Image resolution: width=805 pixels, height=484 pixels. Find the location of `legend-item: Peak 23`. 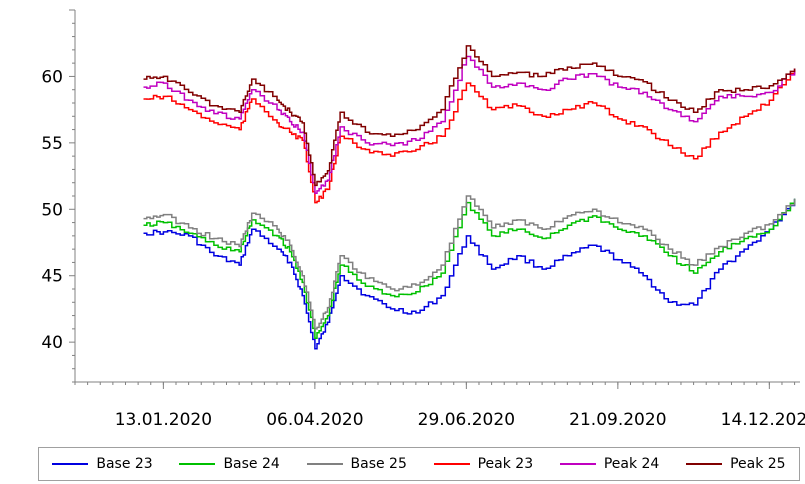

legend-item: Peak 23 is located at coordinates (483, 464).